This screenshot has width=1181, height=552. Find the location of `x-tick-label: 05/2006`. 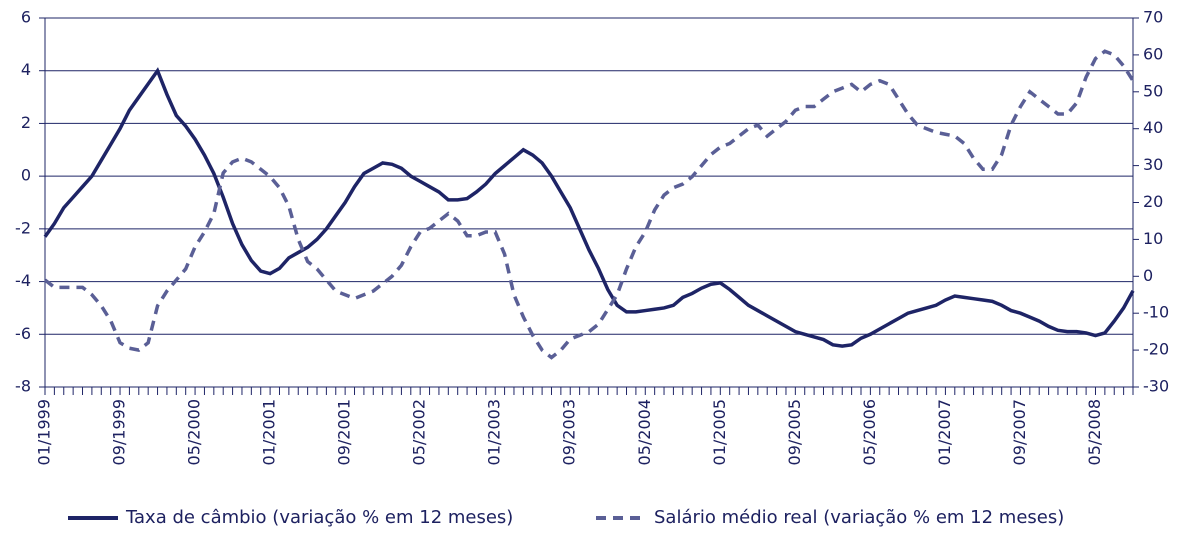

x-tick-label: 05/2006 is located at coordinates (869, 432).